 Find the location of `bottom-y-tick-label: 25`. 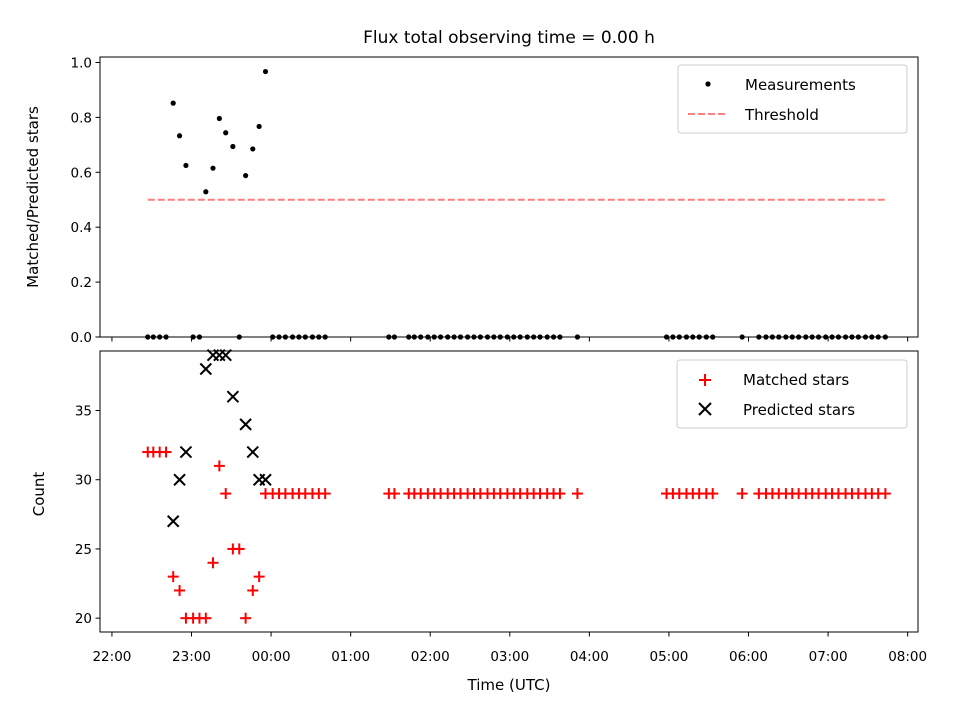

bottom-y-tick-label: 25 is located at coordinates (83, 550).